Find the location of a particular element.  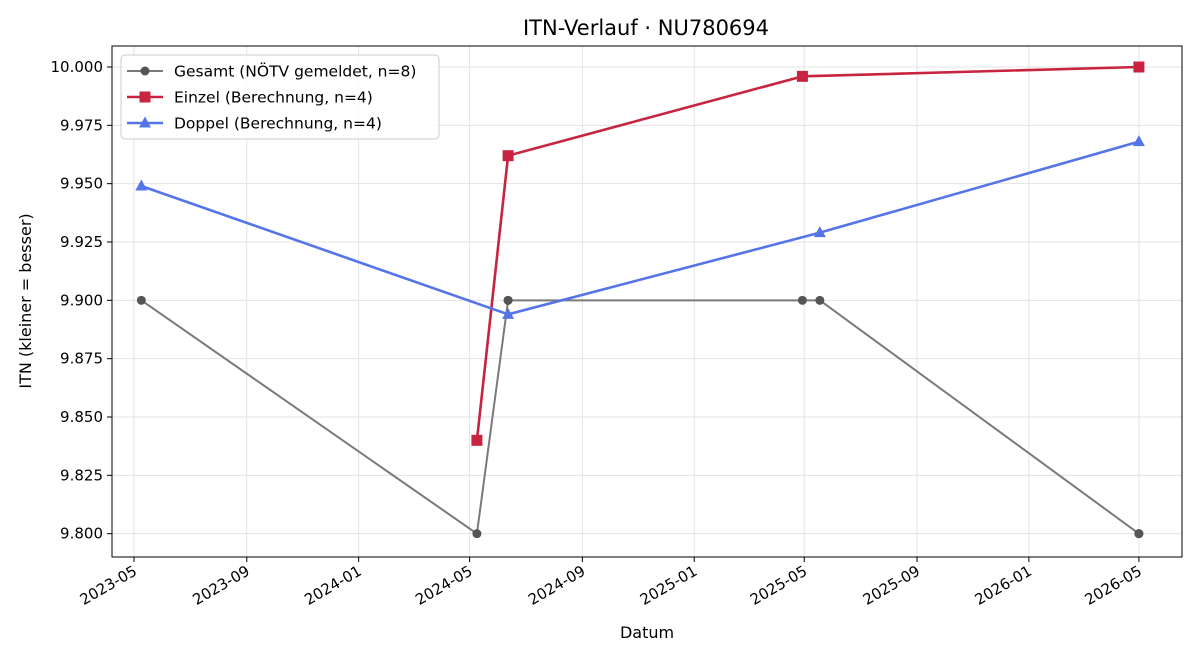

x-axis-label: Datum is located at coordinates (647, 632).